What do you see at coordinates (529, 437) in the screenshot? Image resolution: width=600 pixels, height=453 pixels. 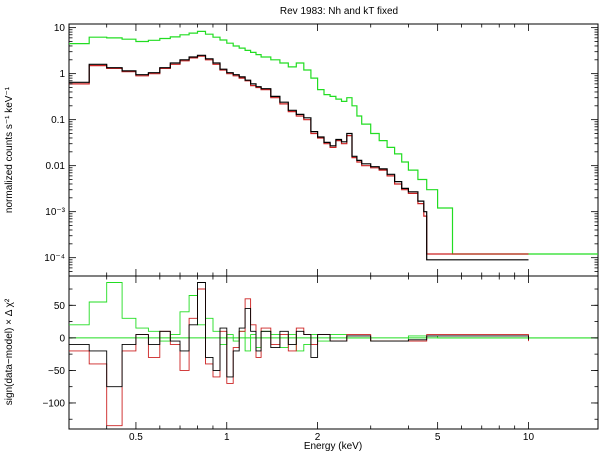 I see `x-tick-label: 10` at bounding box center [529, 437].